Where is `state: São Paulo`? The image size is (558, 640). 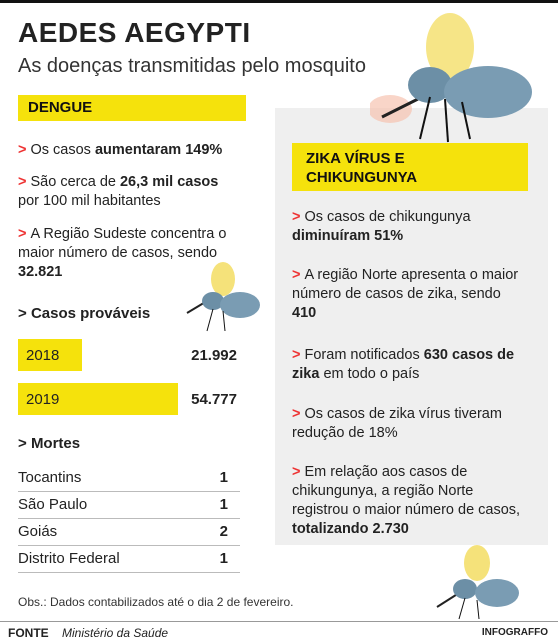 state: São Paulo is located at coordinates (53, 504).